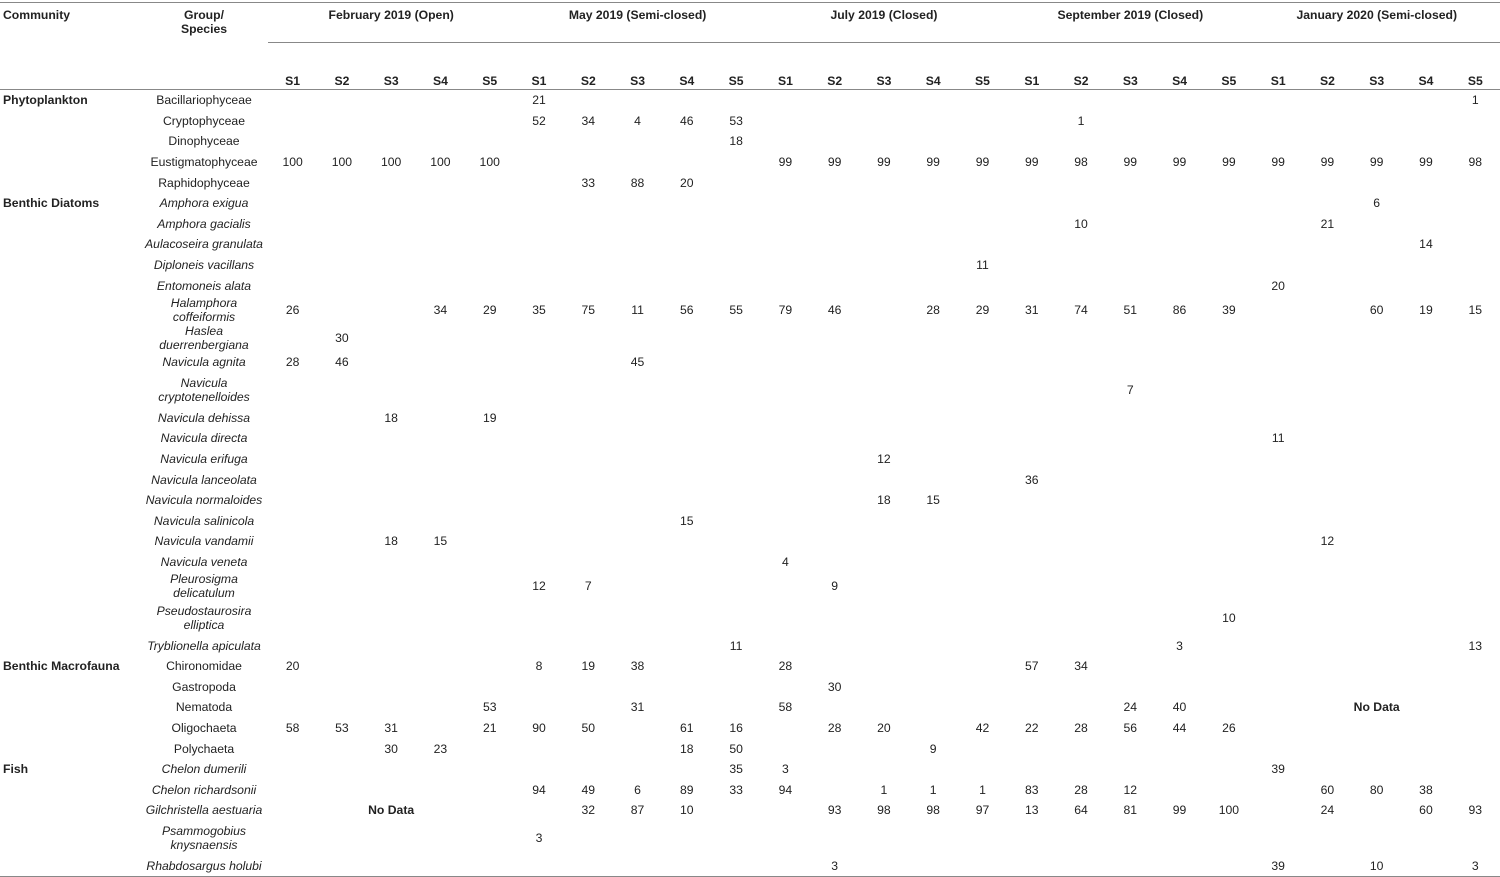  What do you see at coordinates (637, 22) in the screenshot?
I see `period-header: May 2019 (Semi-closed)` at bounding box center [637, 22].